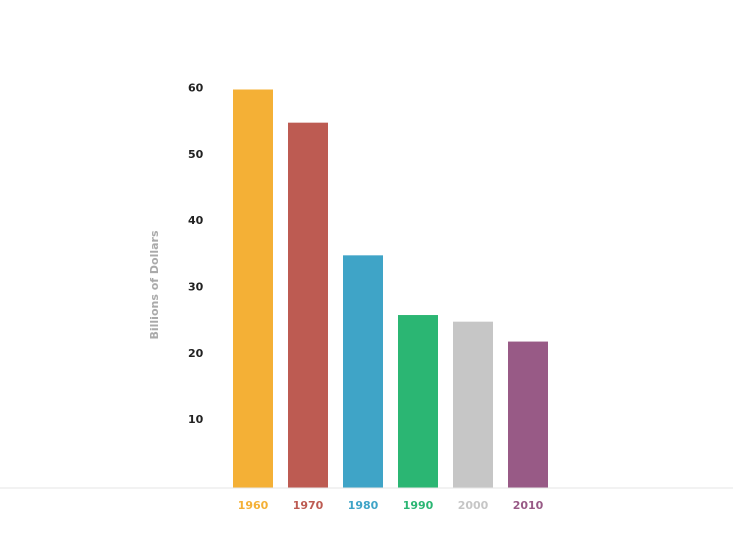  Describe the element at coordinates (253, 505) in the screenshot. I see `x-tick-label: 1960` at that location.